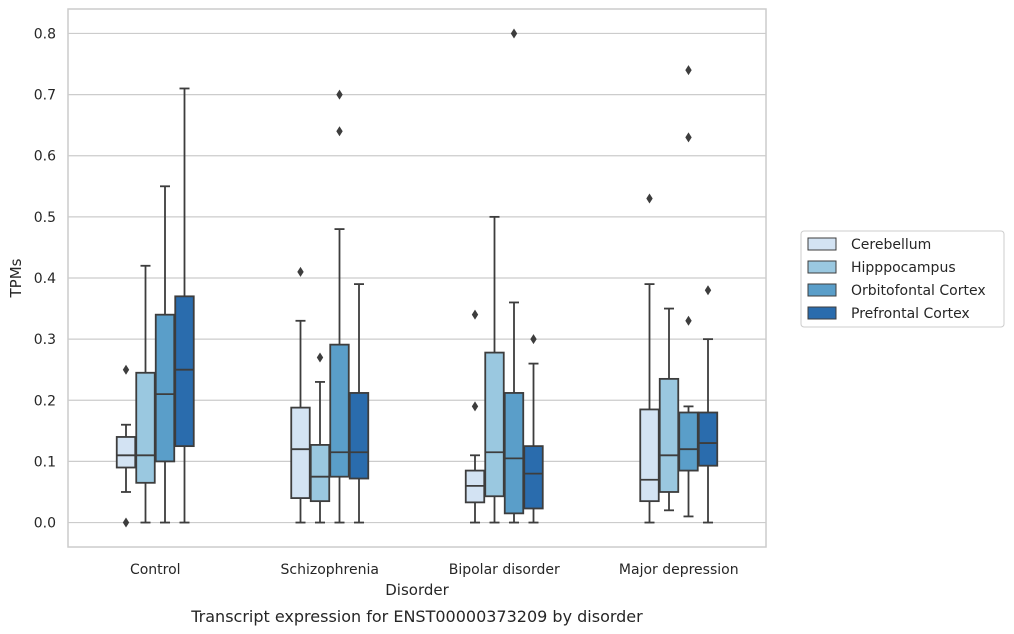  What do you see at coordinates (45, 218) in the screenshot?
I see `y-tick-label: 0.5` at bounding box center [45, 218].